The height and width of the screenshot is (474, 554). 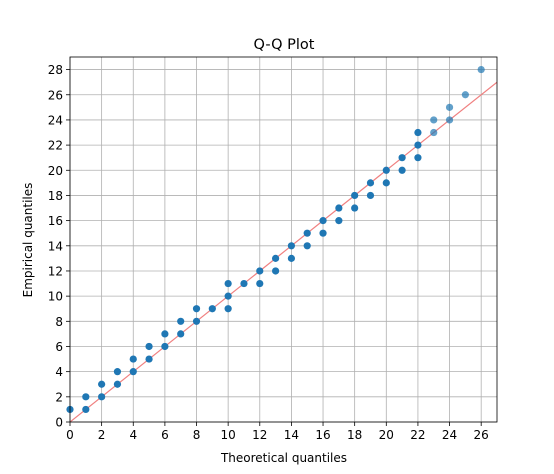 What do you see at coordinates (55, 70) in the screenshot?
I see `y-tick-label: 28` at bounding box center [55, 70].